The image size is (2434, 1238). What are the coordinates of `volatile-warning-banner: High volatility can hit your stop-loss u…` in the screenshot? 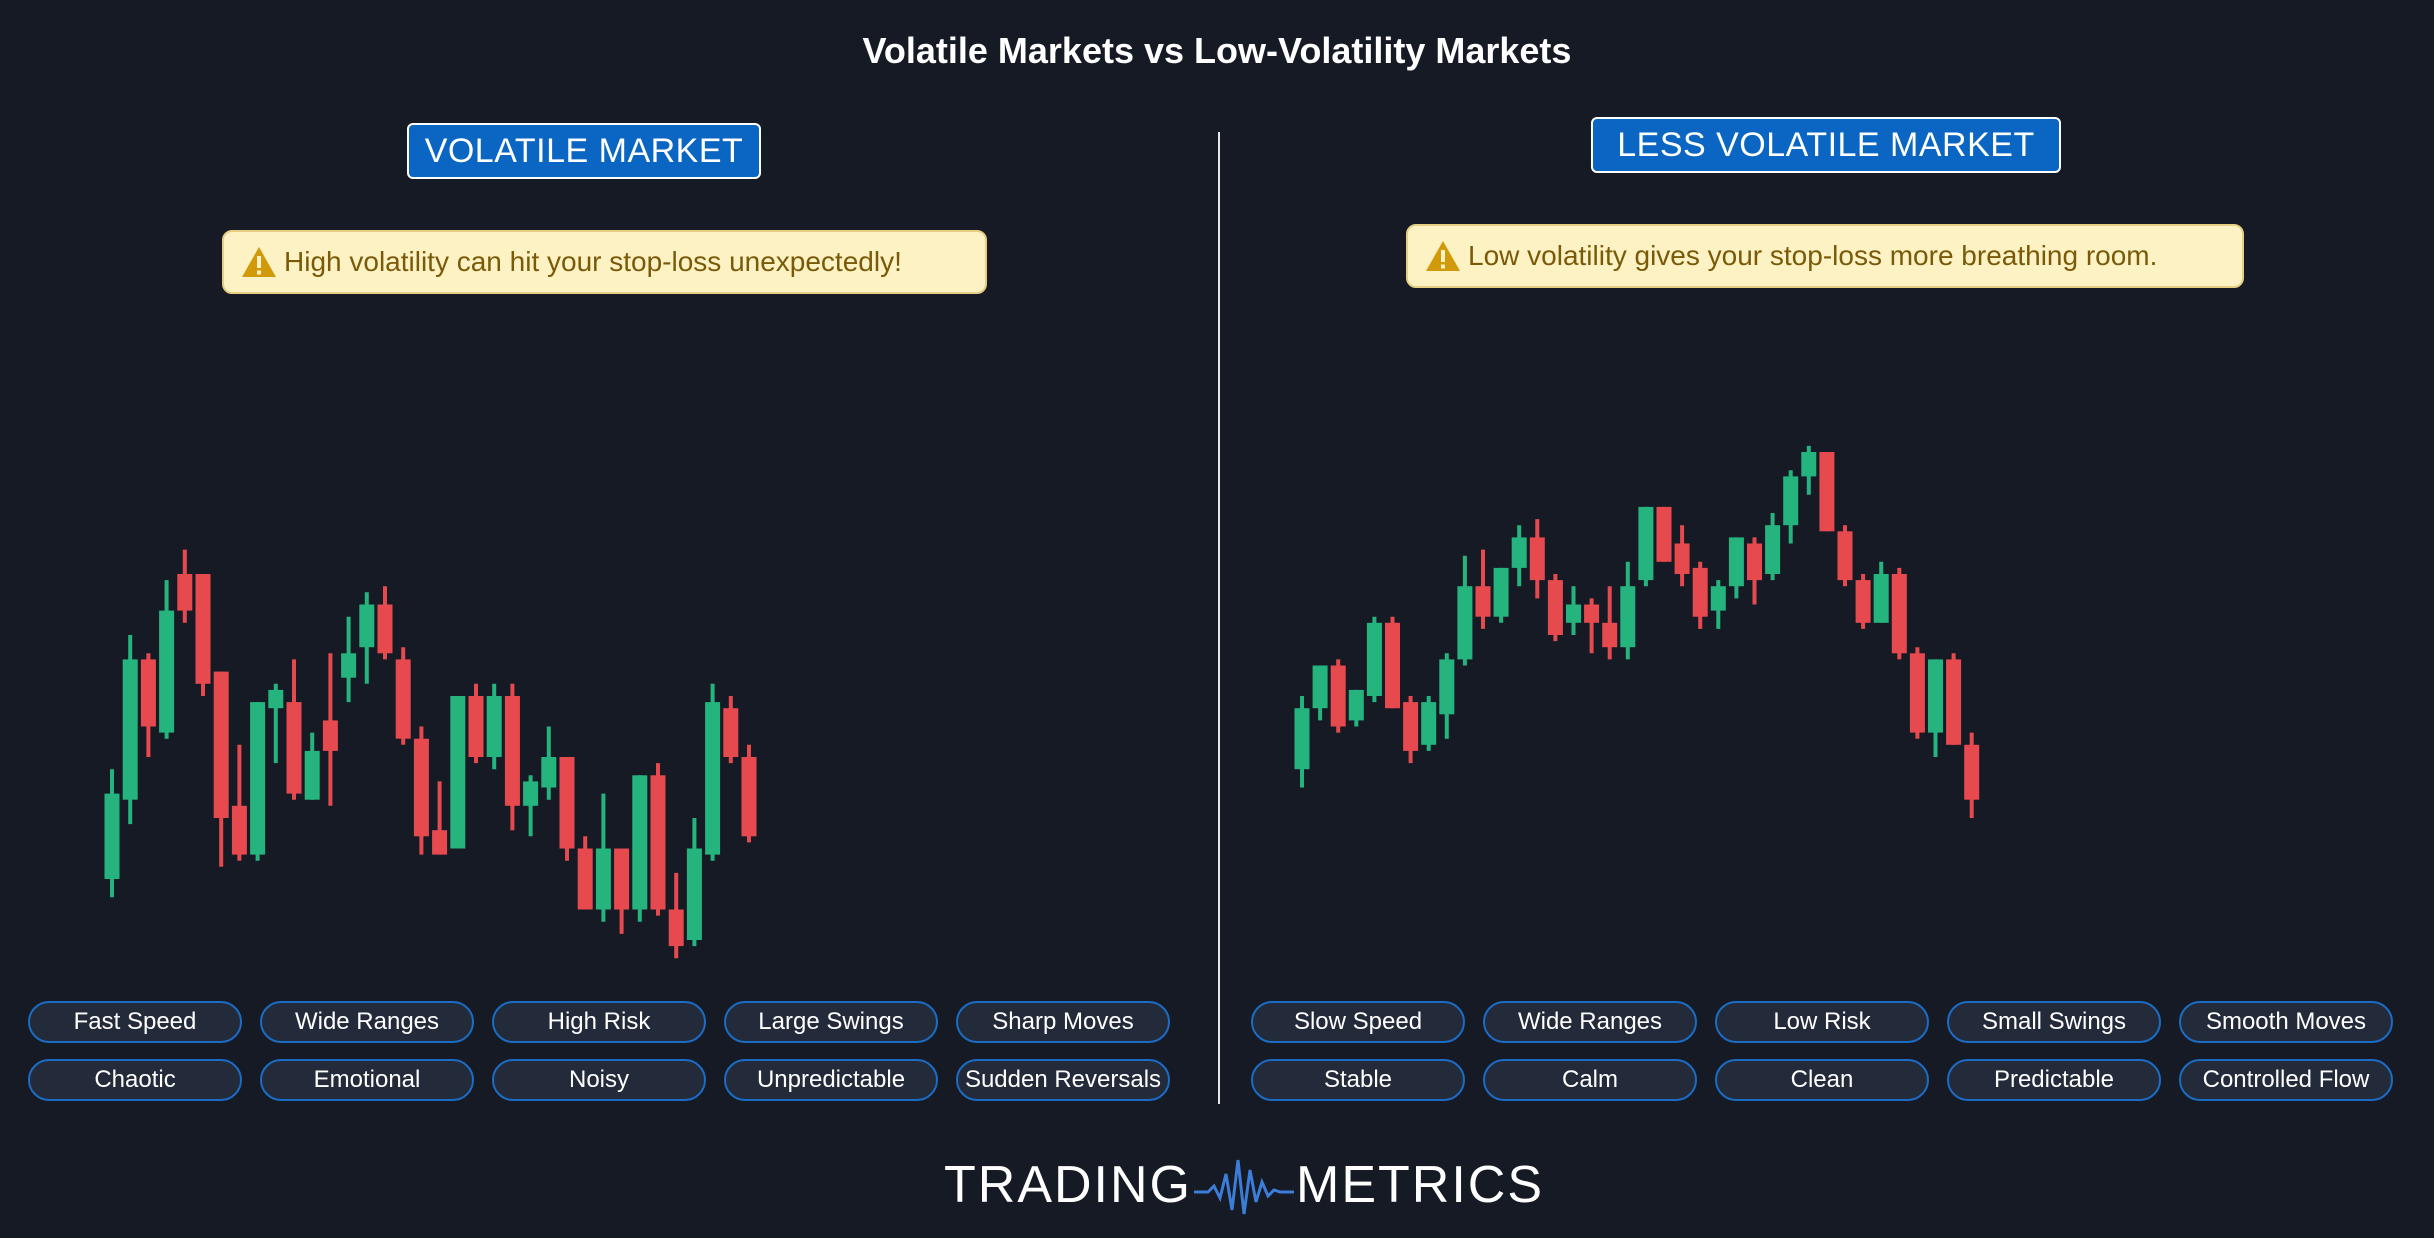 It's located at (604, 262).